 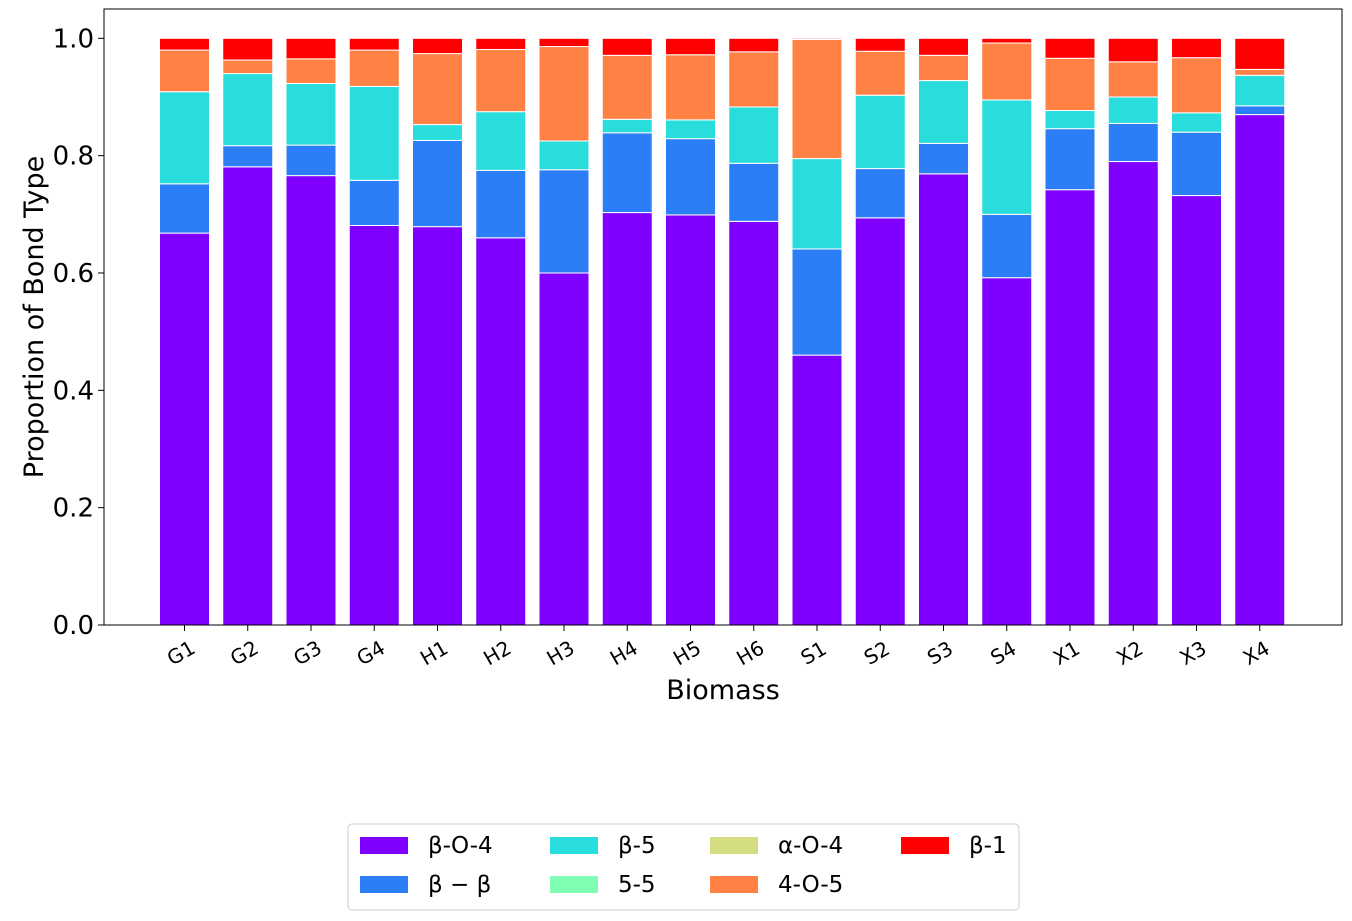 I want to click on legend-label: β − β, so click(x=459, y=885).